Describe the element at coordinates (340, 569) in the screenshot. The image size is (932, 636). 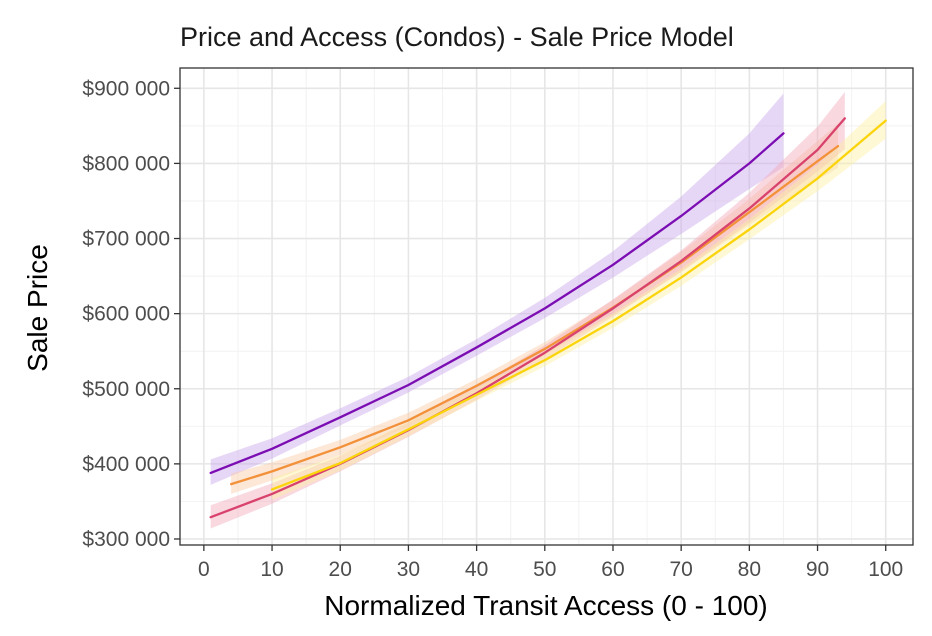
I see `x-tick-label: 20` at that location.